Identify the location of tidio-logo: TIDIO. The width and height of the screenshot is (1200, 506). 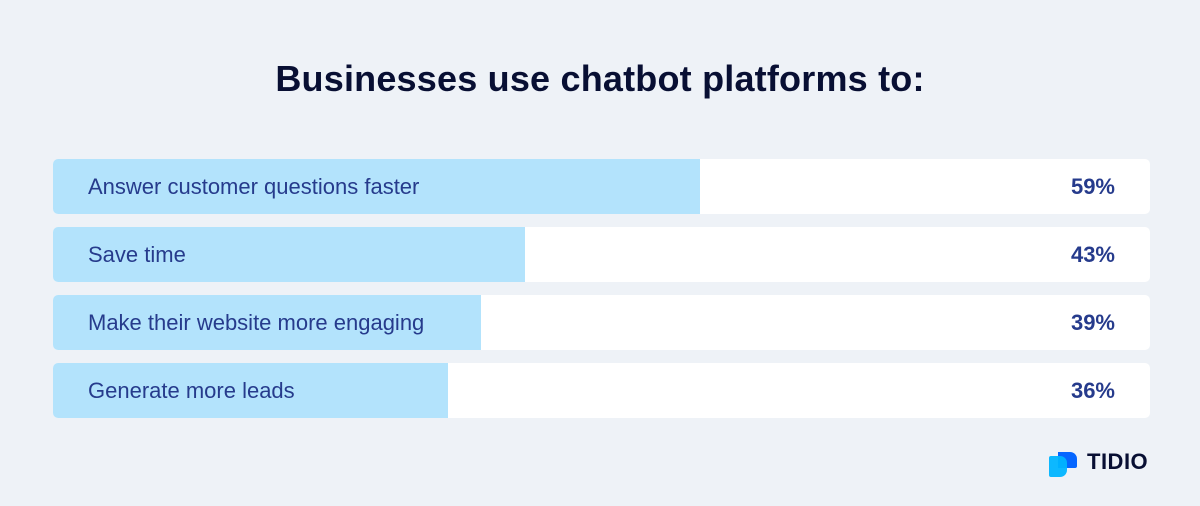
(1097, 462).